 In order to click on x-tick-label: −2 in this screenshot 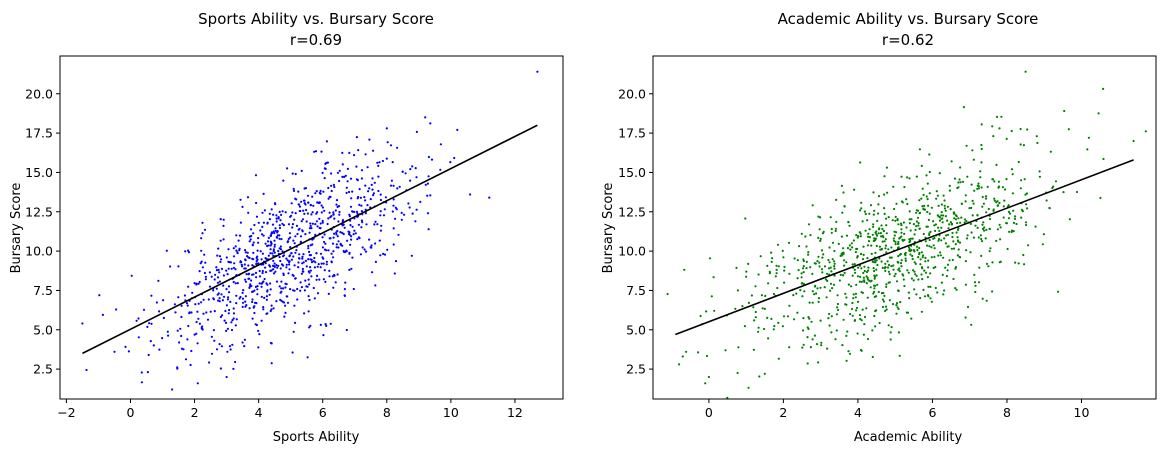, I will do `click(66, 412)`.